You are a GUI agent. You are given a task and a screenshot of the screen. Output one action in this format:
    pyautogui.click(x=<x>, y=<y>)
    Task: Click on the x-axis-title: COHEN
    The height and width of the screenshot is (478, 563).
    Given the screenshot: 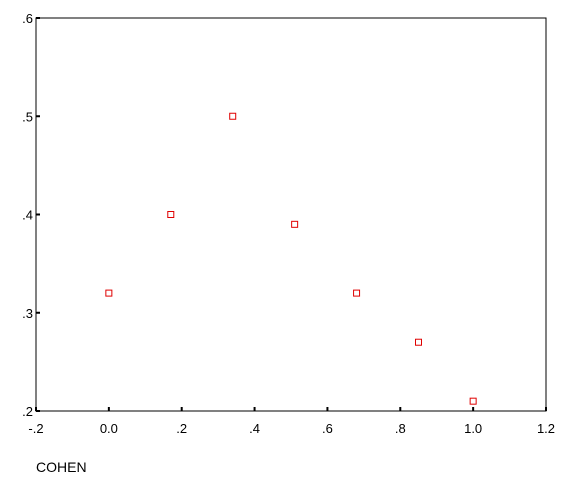 What is the action you would take?
    pyautogui.click(x=61, y=467)
    